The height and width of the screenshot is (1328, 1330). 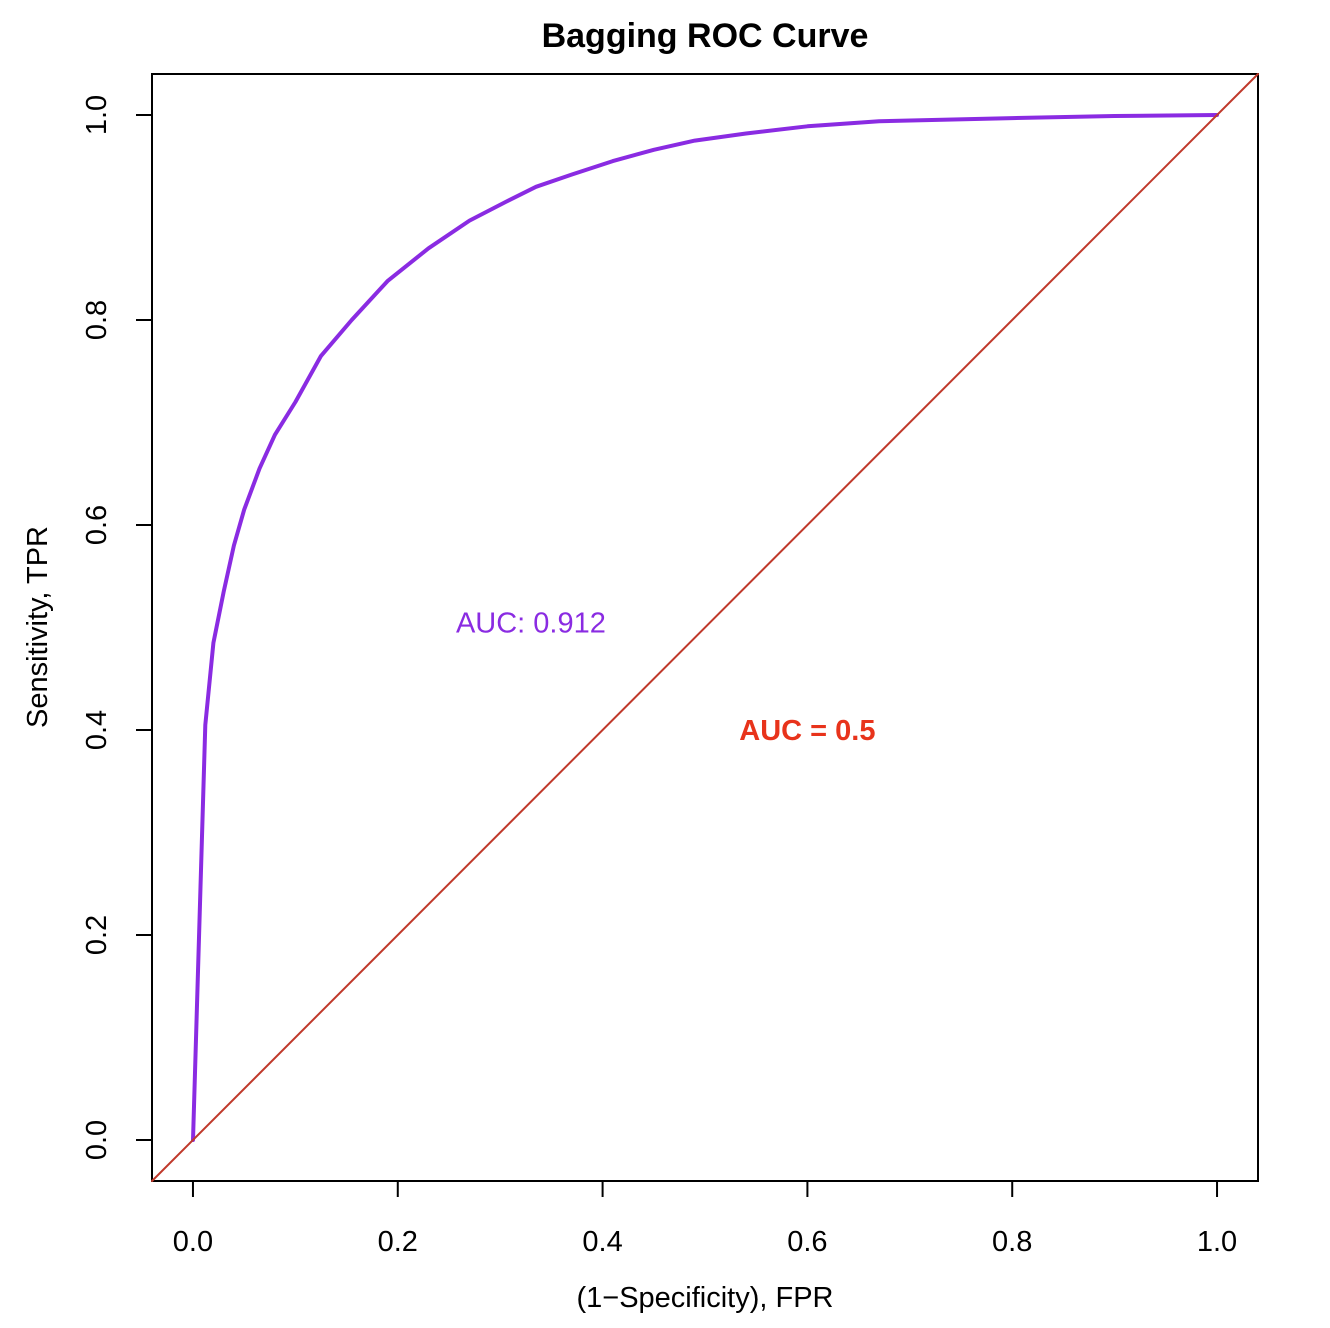 I want to click on auc-model-label: AUC: 0.912, so click(x=531, y=623).